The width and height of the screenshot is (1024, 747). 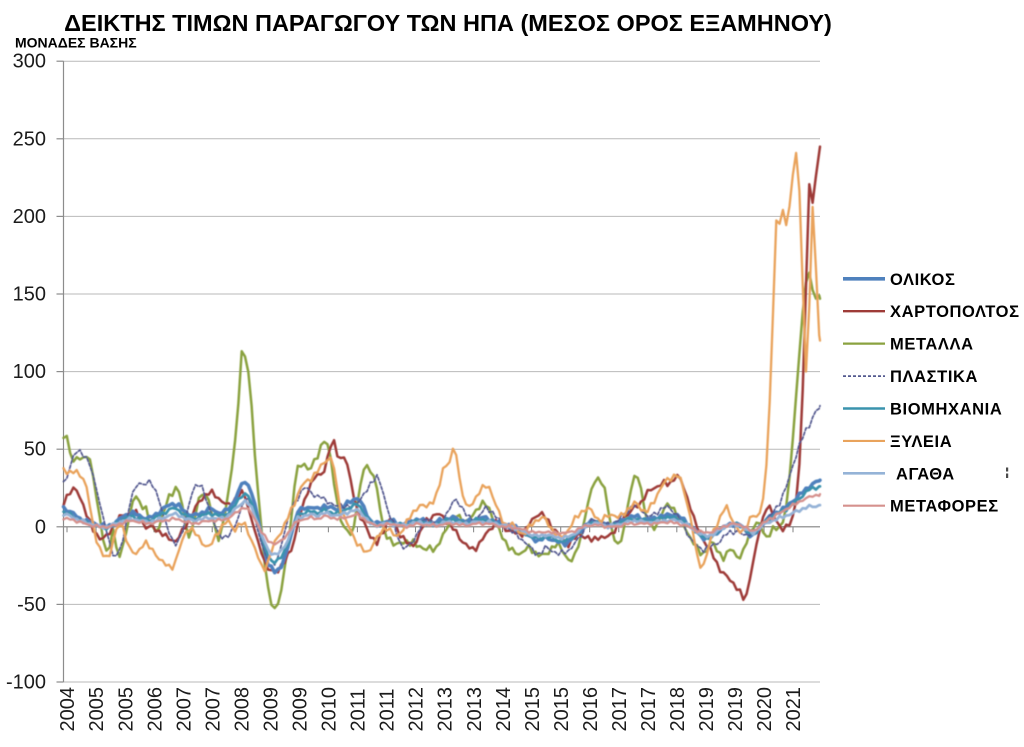 What do you see at coordinates (591, 709) in the screenshot?
I see `svg-text: 2016` at bounding box center [591, 709].